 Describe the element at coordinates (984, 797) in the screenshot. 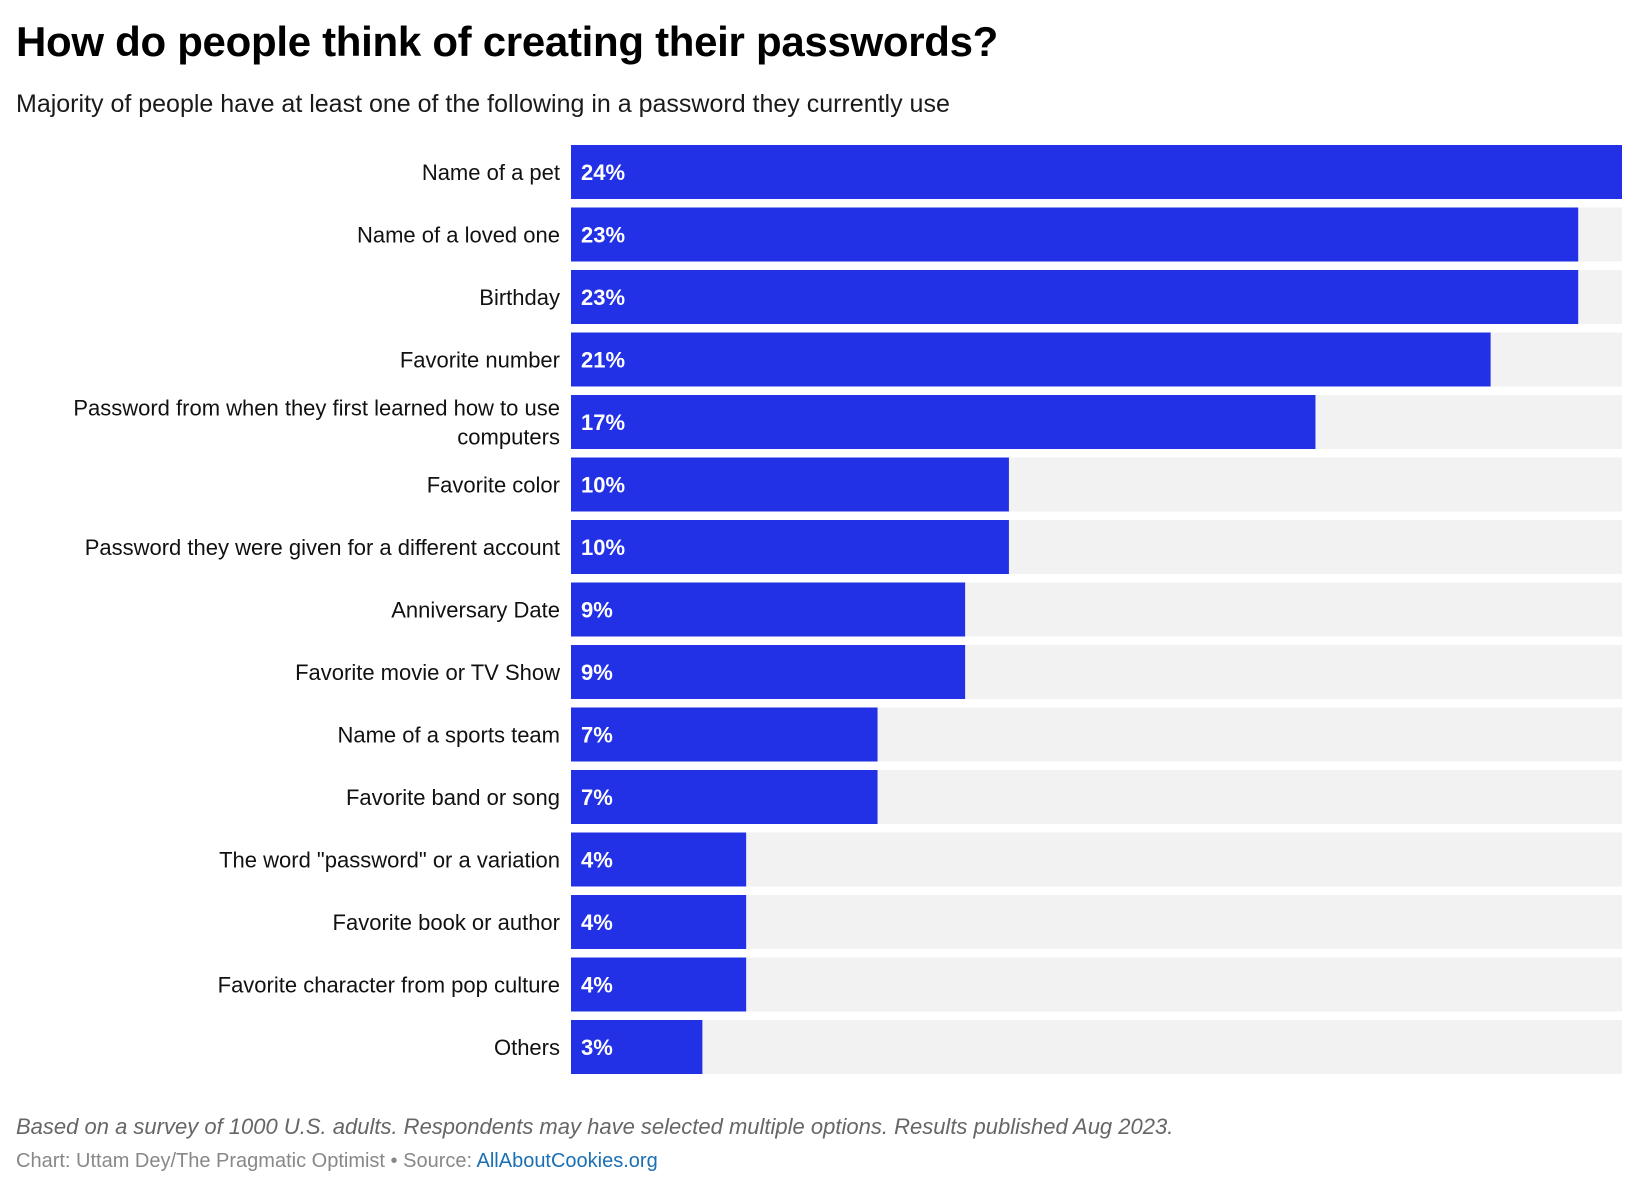

I see `bar-row-favorite-band-or-song: 7% Favorite band or song` at that location.